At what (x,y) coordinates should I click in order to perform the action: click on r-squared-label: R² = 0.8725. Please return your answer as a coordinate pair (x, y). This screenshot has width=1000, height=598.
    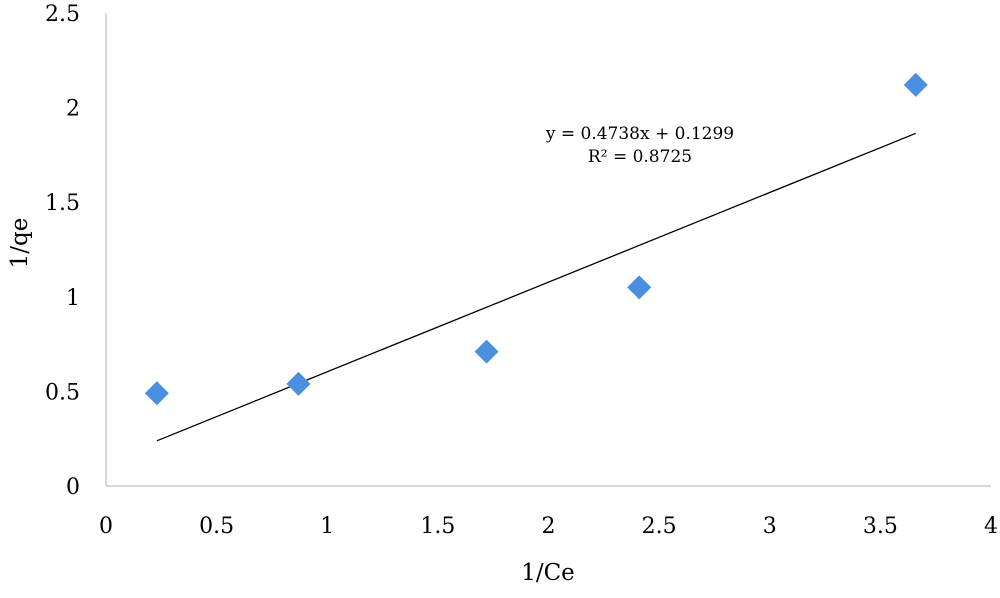
    Looking at the image, I should click on (640, 157).